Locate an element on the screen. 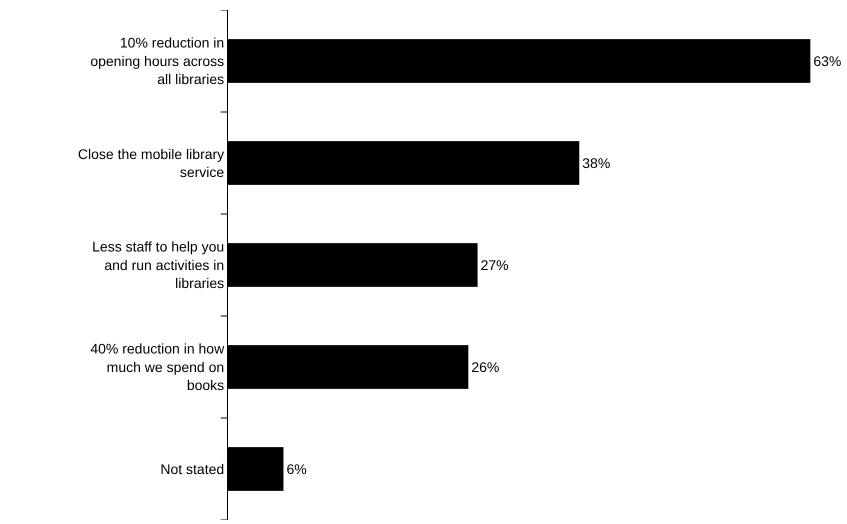 The image size is (847, 524). data-label: 38% is located at coordinates (596, 163).